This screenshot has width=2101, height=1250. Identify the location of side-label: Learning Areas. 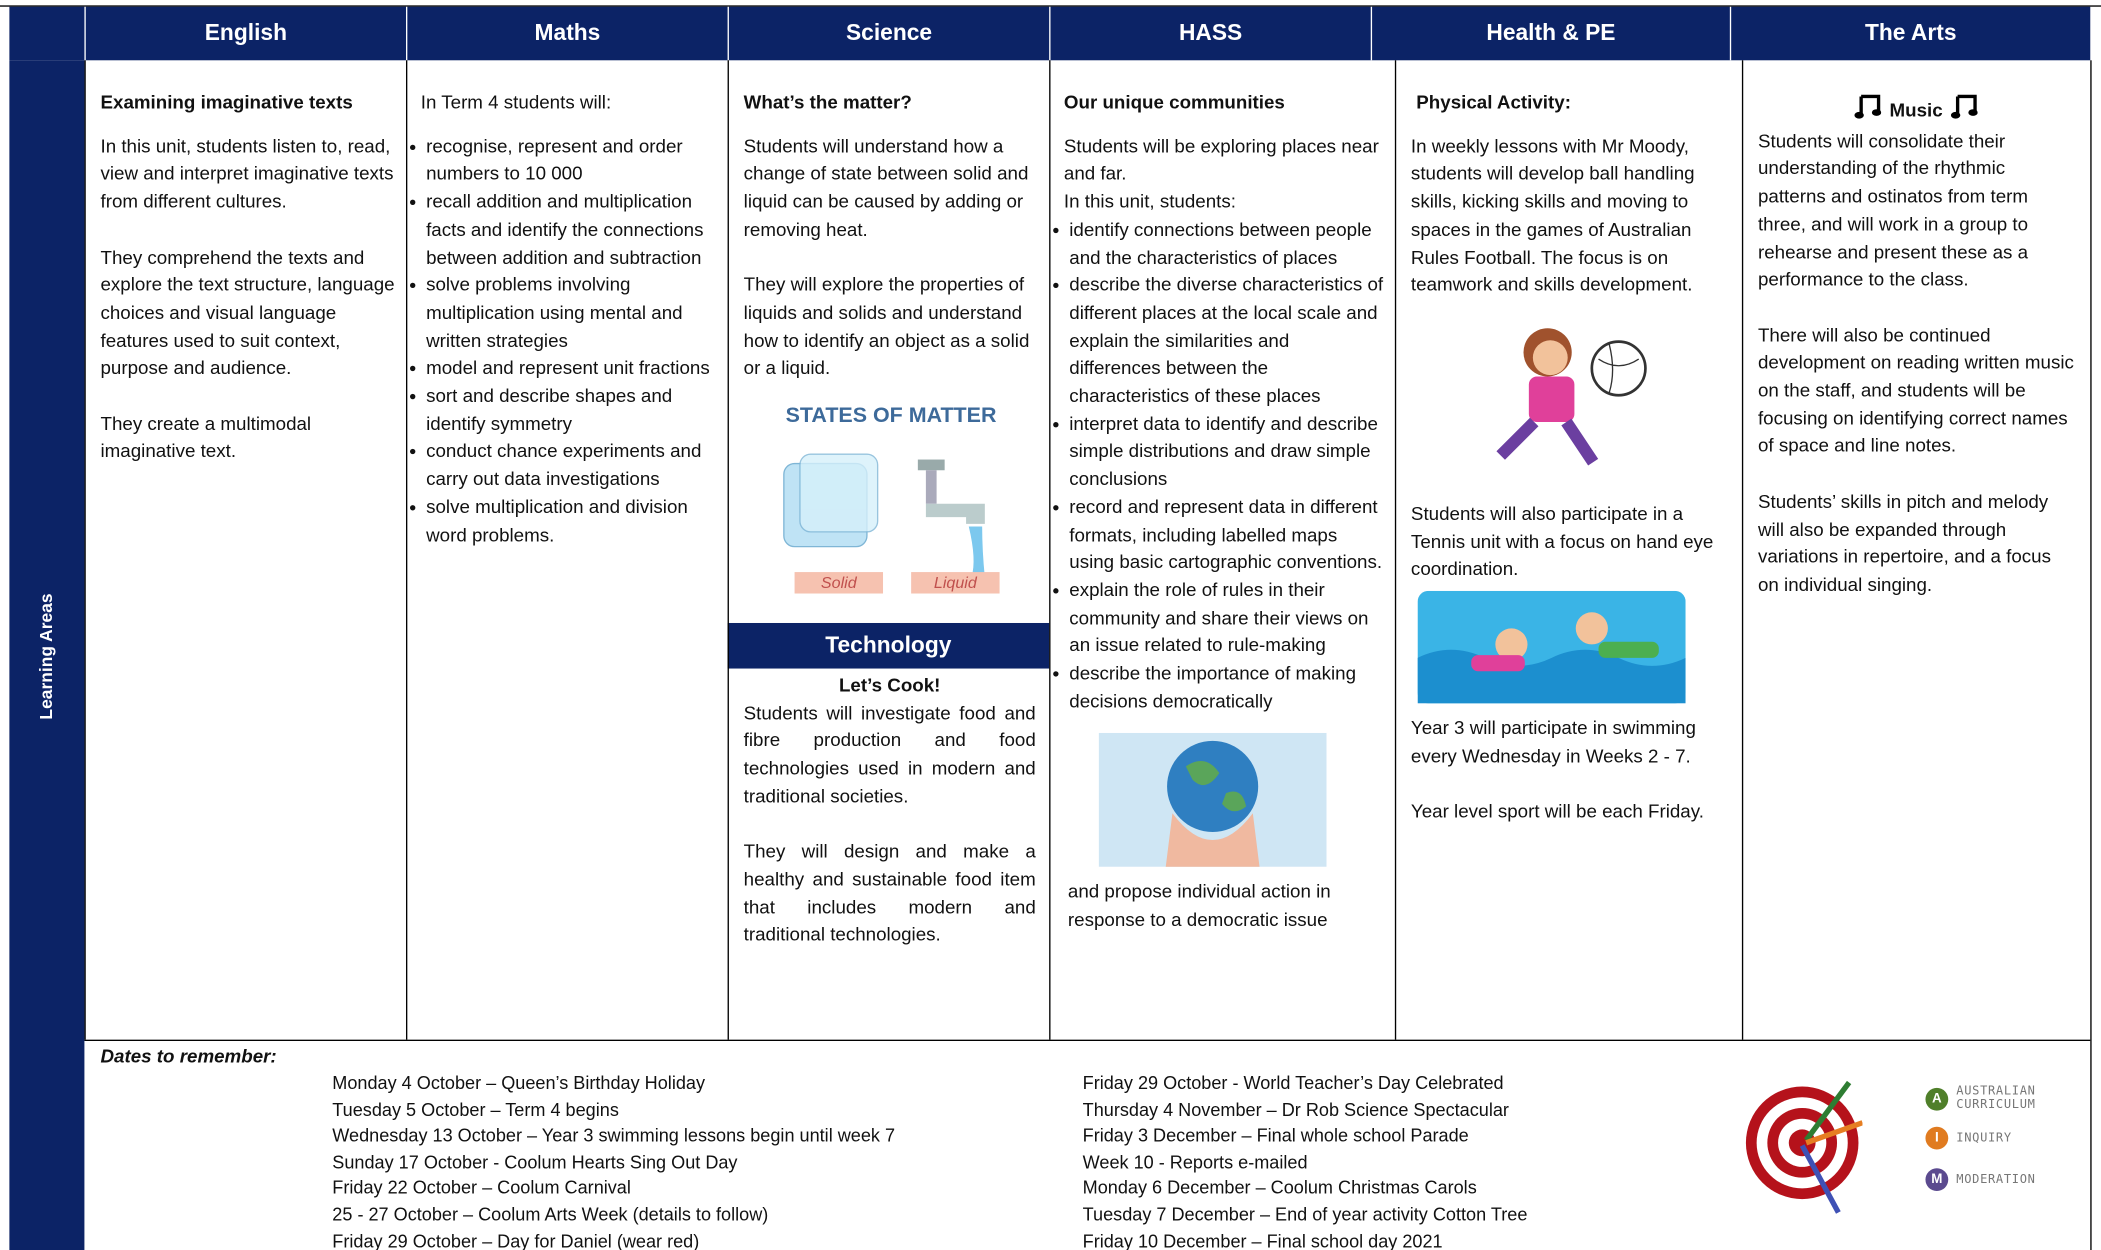
(45, 656).